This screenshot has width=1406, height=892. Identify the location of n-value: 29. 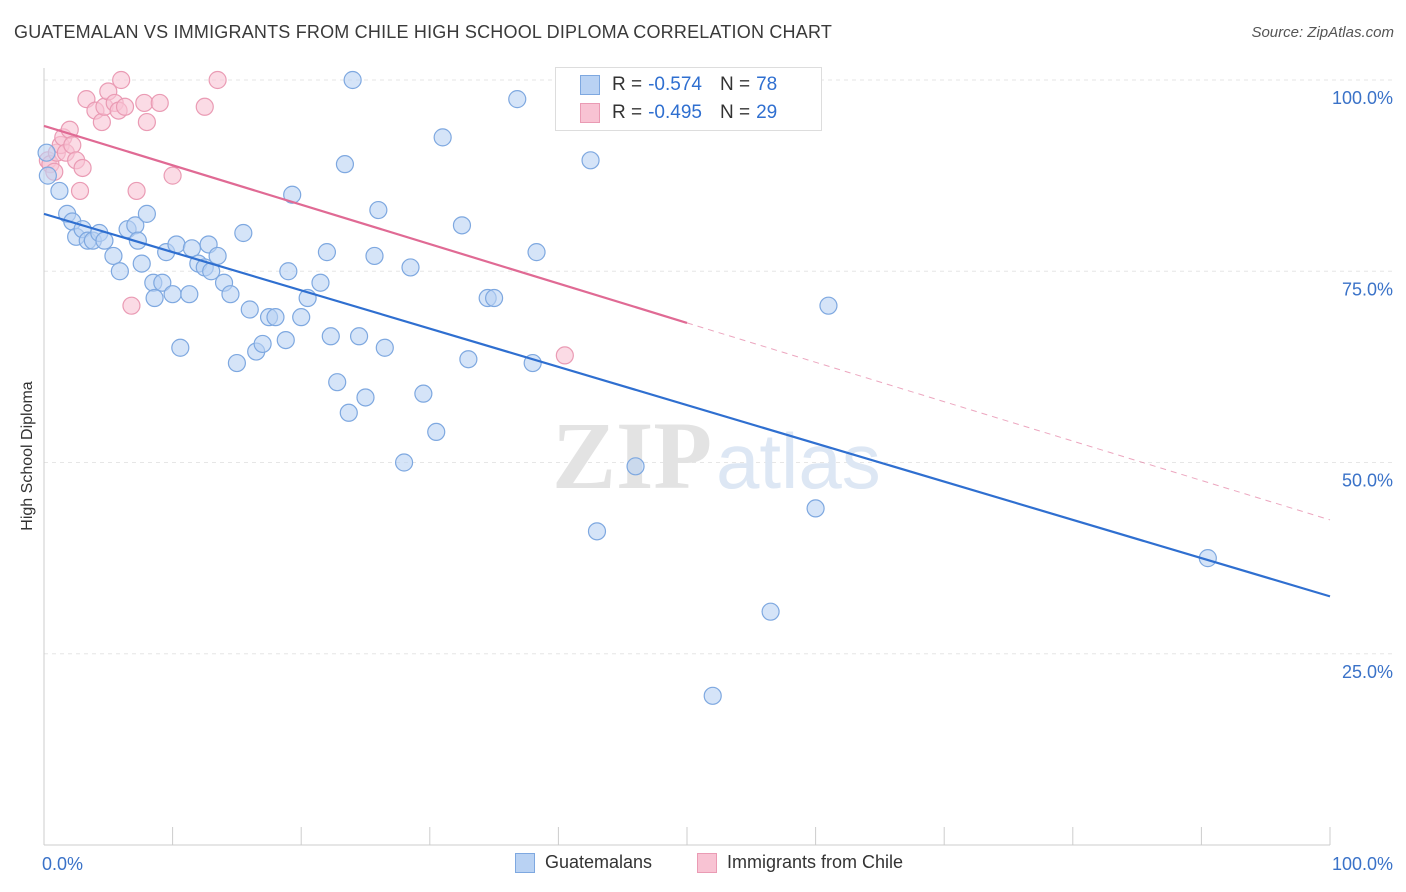
(767, 112).